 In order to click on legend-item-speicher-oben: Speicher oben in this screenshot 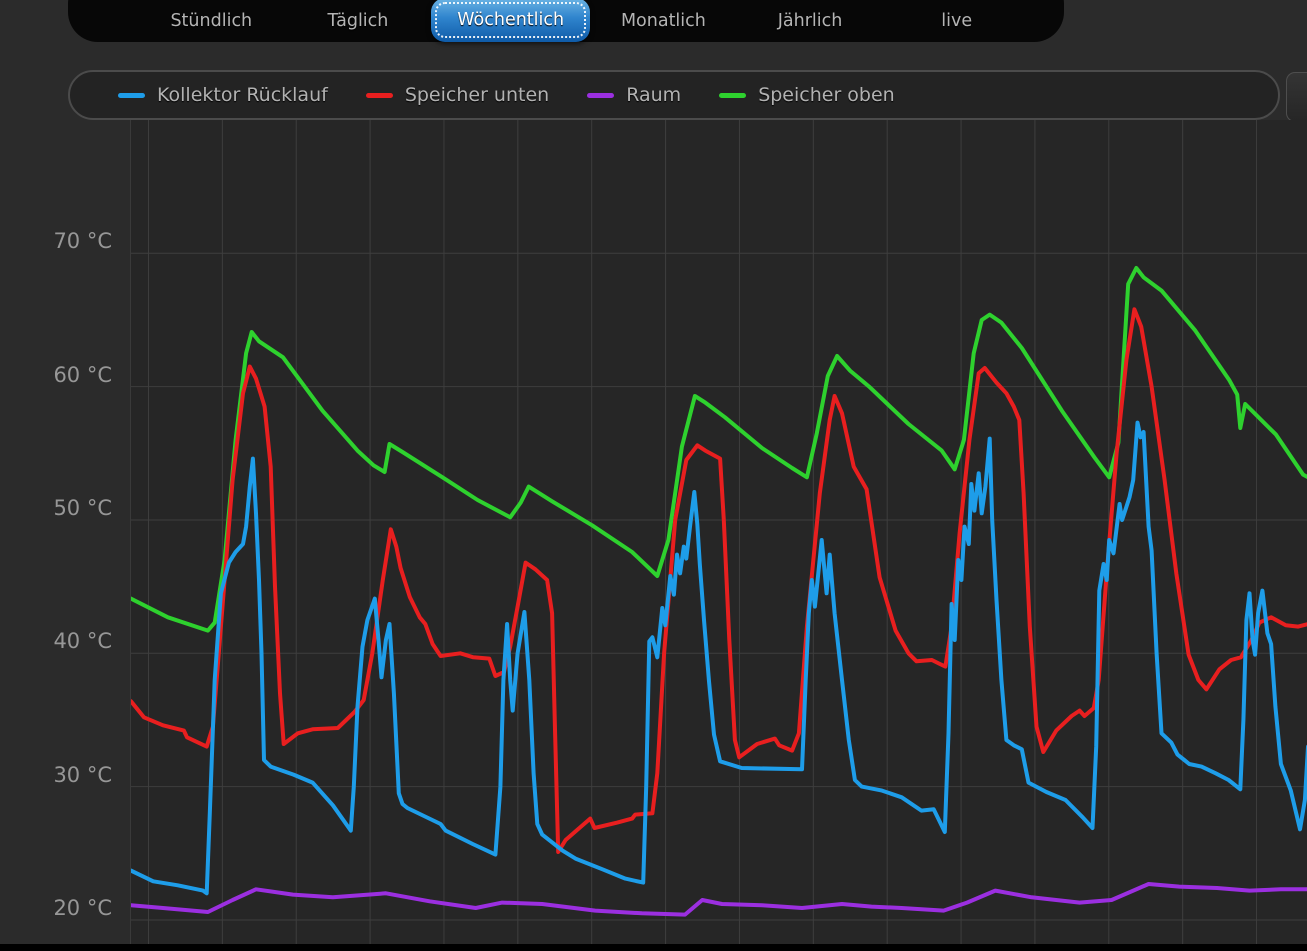, I will do `click(807, 95)`.